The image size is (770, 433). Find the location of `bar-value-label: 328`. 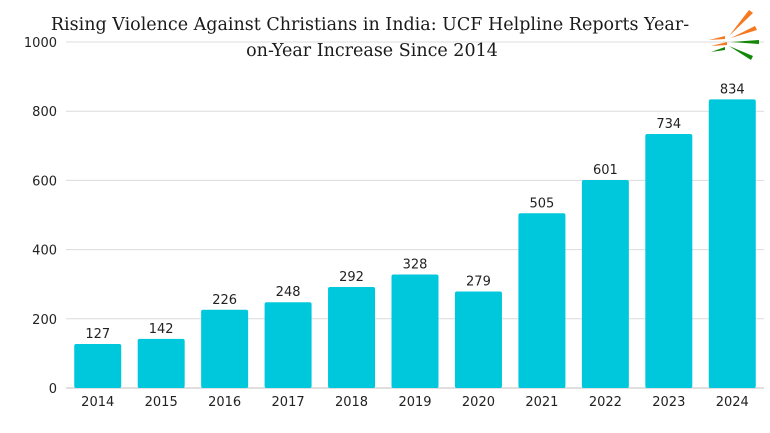

bar-value-label: 328 is located at coordinates (415, 265).